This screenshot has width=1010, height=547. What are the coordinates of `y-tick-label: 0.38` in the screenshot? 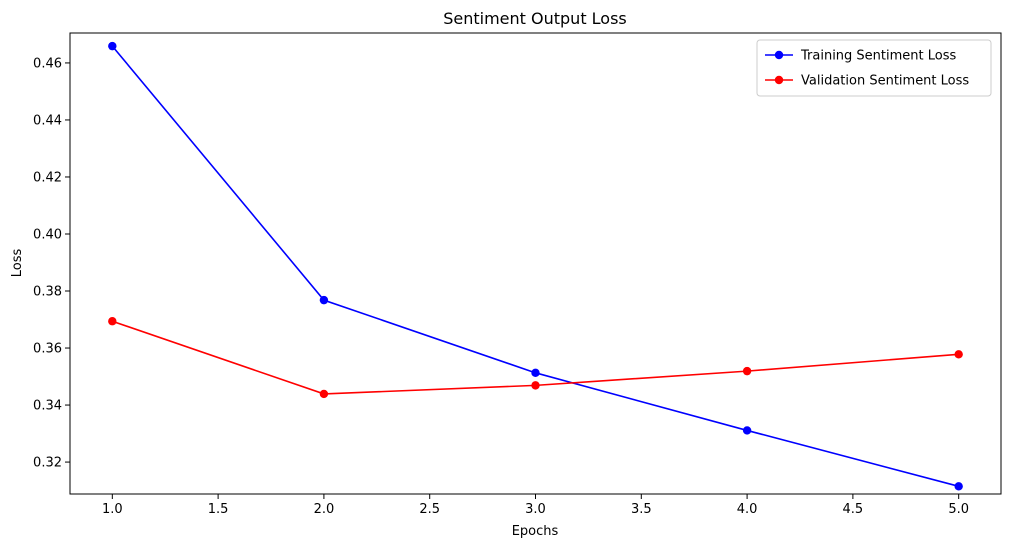 It's located at (47, 292).